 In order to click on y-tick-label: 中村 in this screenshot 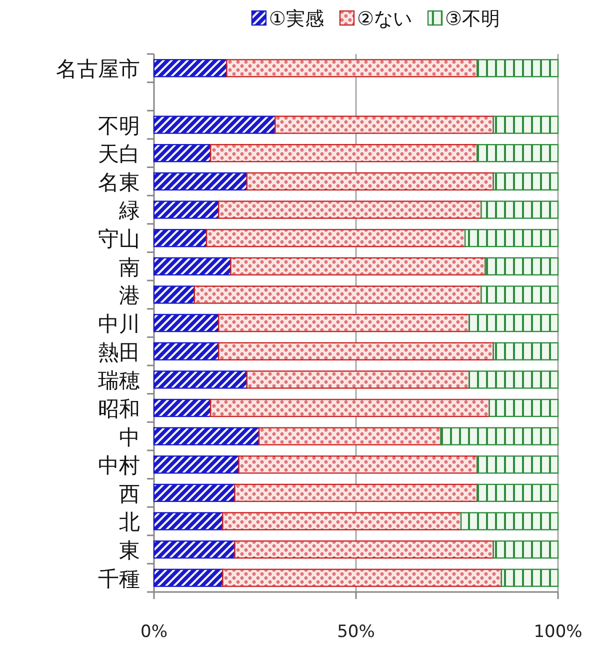, I will do `click(119, 466)`.